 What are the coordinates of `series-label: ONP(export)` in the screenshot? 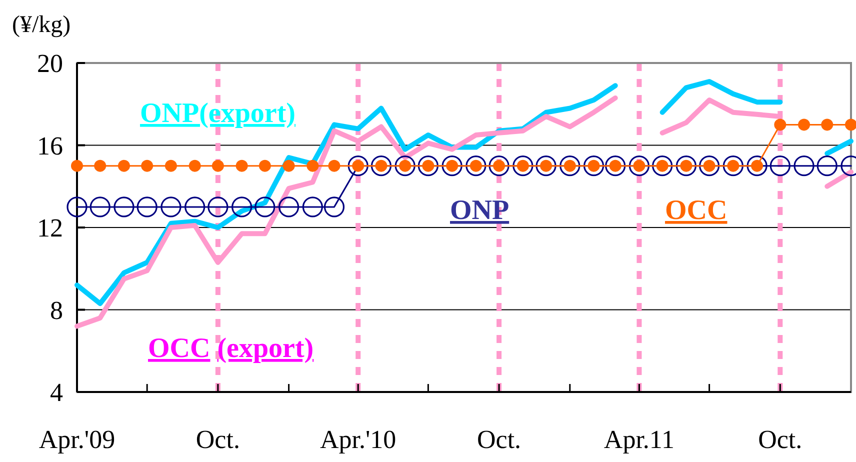 It's located at (218, 113).